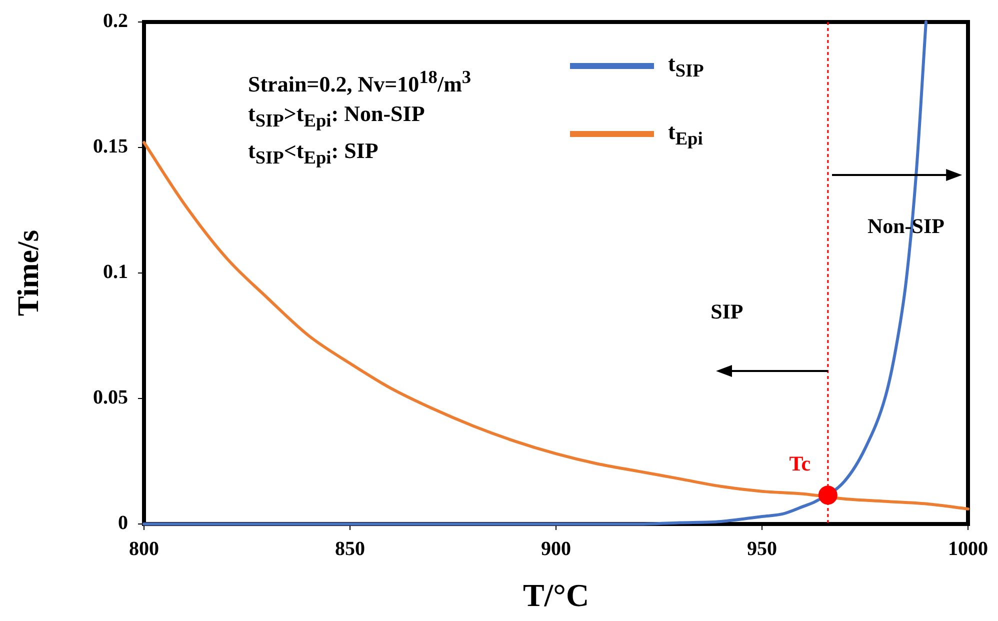  I want to click on annotation: t$_{SIP}$<t$_{Epi}$: SIP, so click(314, 153).